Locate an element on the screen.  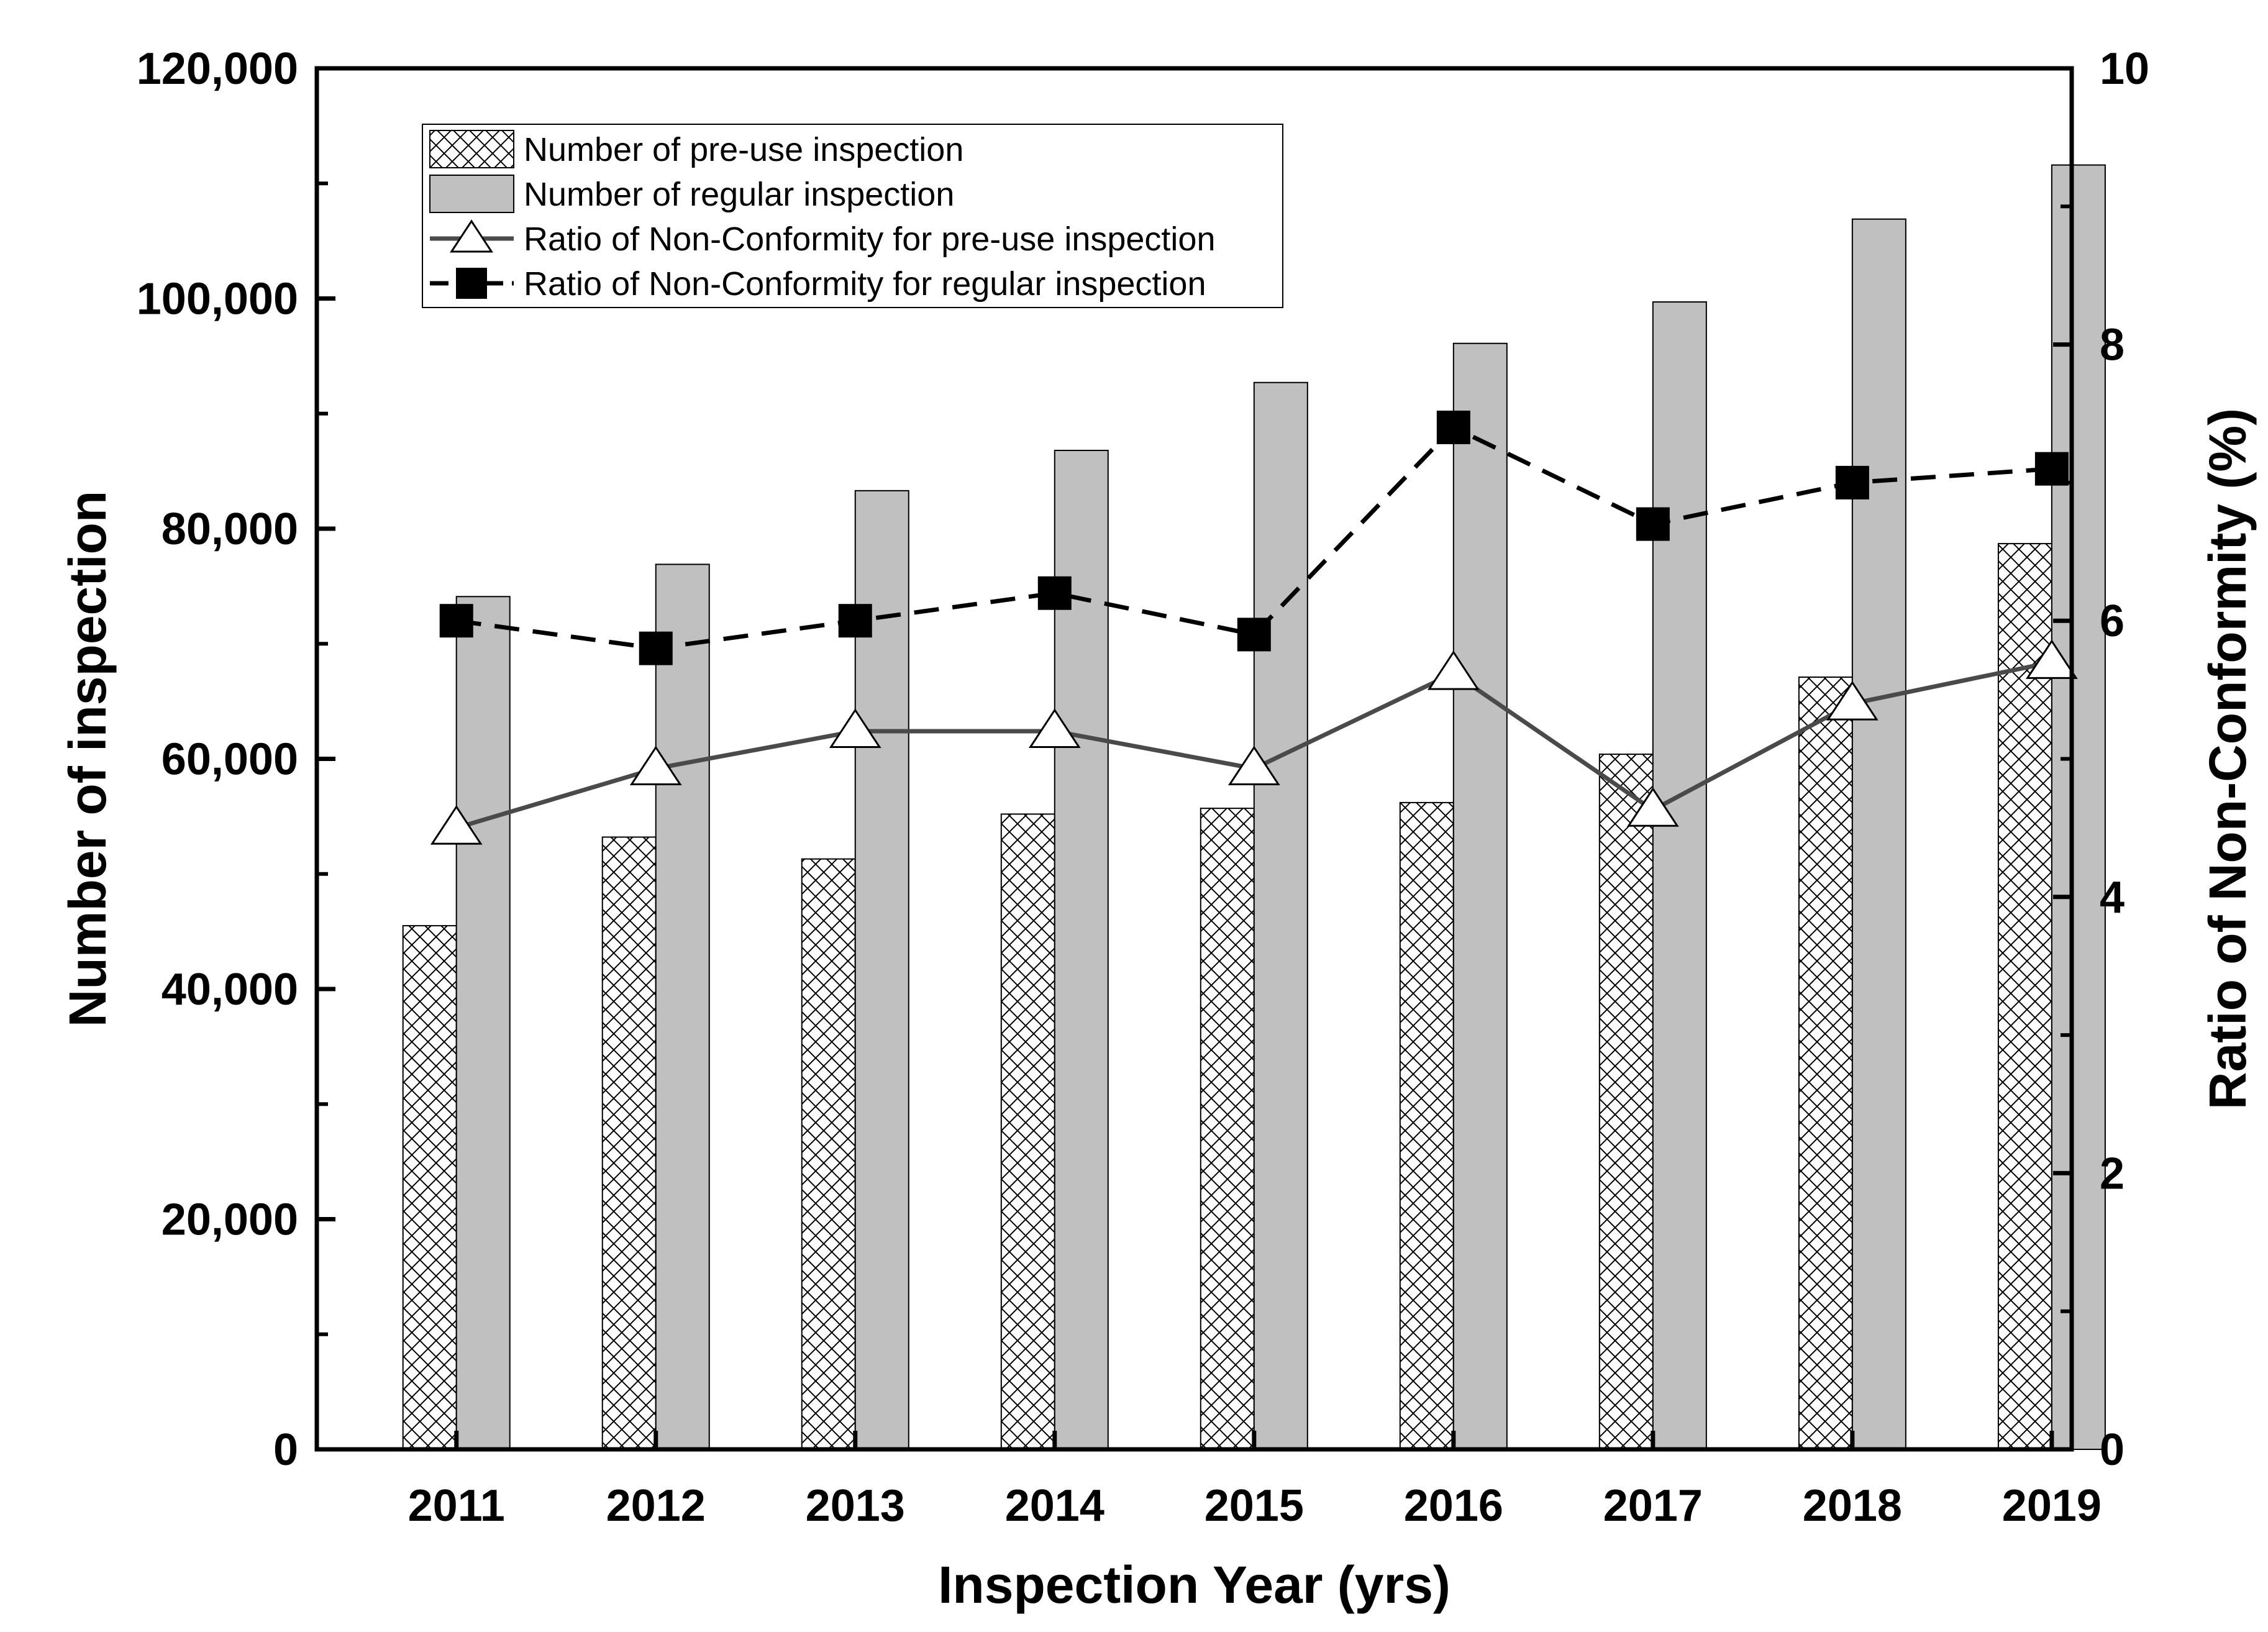
bar-regular-2011 is located at coordinates (483, 1023).